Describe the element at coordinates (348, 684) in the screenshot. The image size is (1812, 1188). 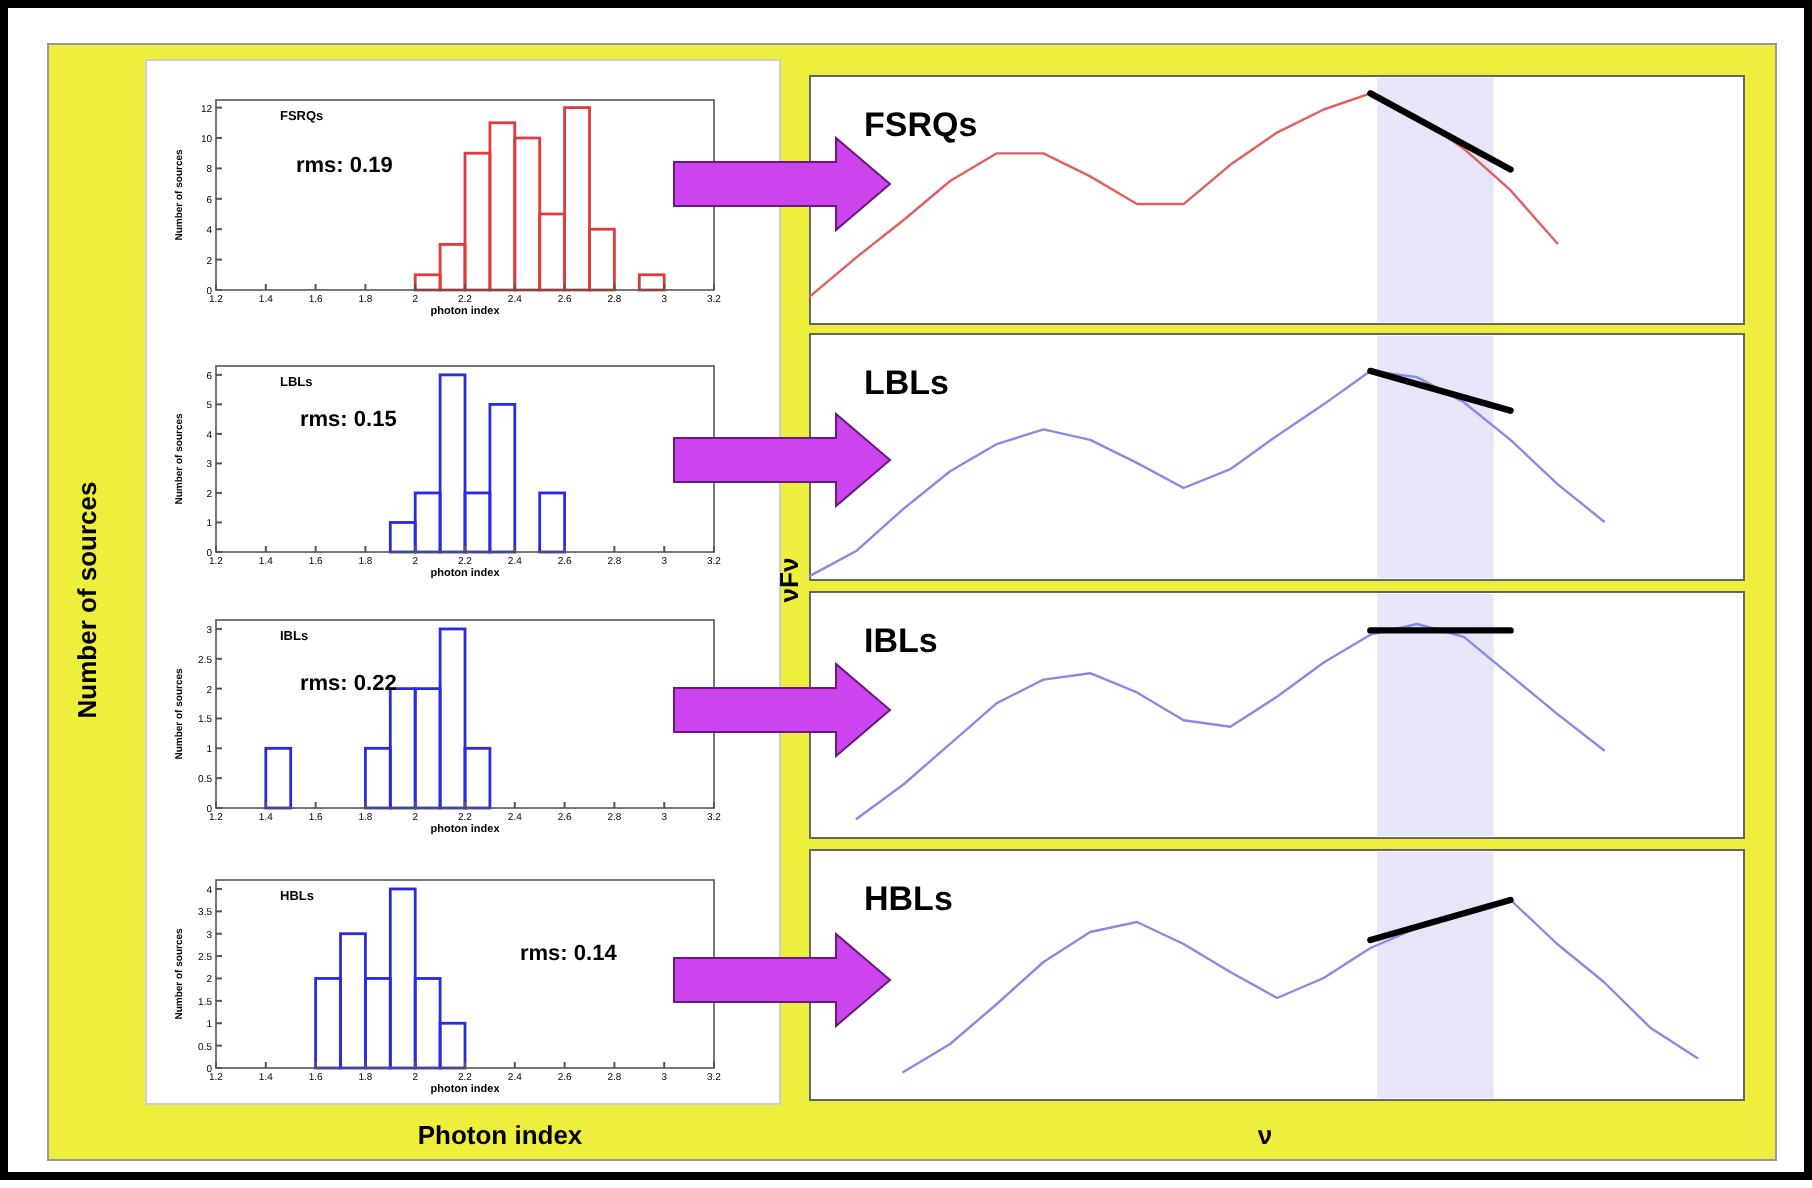
I see `annotation: rms: 0.22` at that location.